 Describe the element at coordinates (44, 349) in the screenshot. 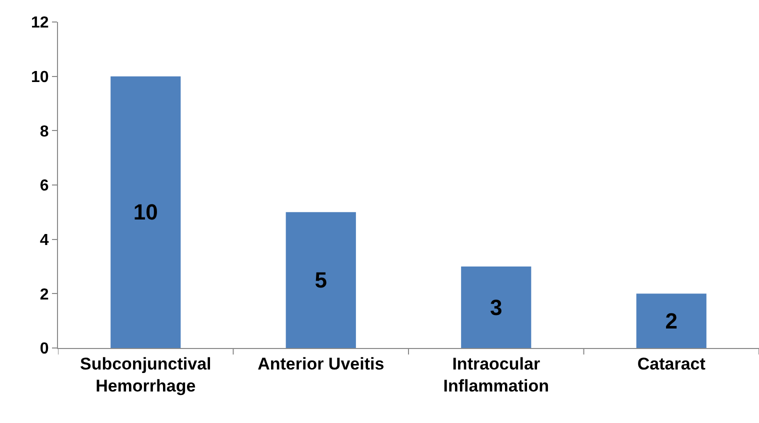

I see `y-tick-label: 0` at that location.